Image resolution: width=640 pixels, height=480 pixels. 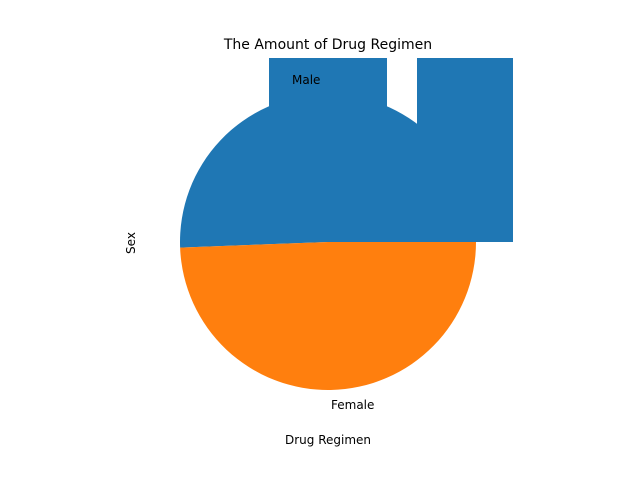 I want to click on x-axis-label: Drug Regimen, so click(x=328, y=440).